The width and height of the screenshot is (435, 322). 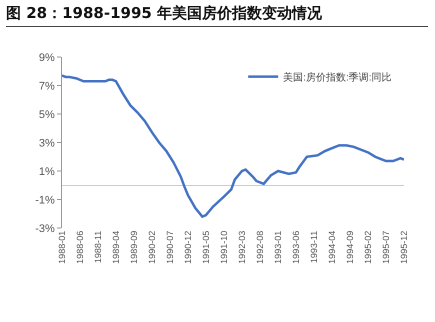 I want to click on x-tick-label: 1990-02, so click(x=152, y=247).